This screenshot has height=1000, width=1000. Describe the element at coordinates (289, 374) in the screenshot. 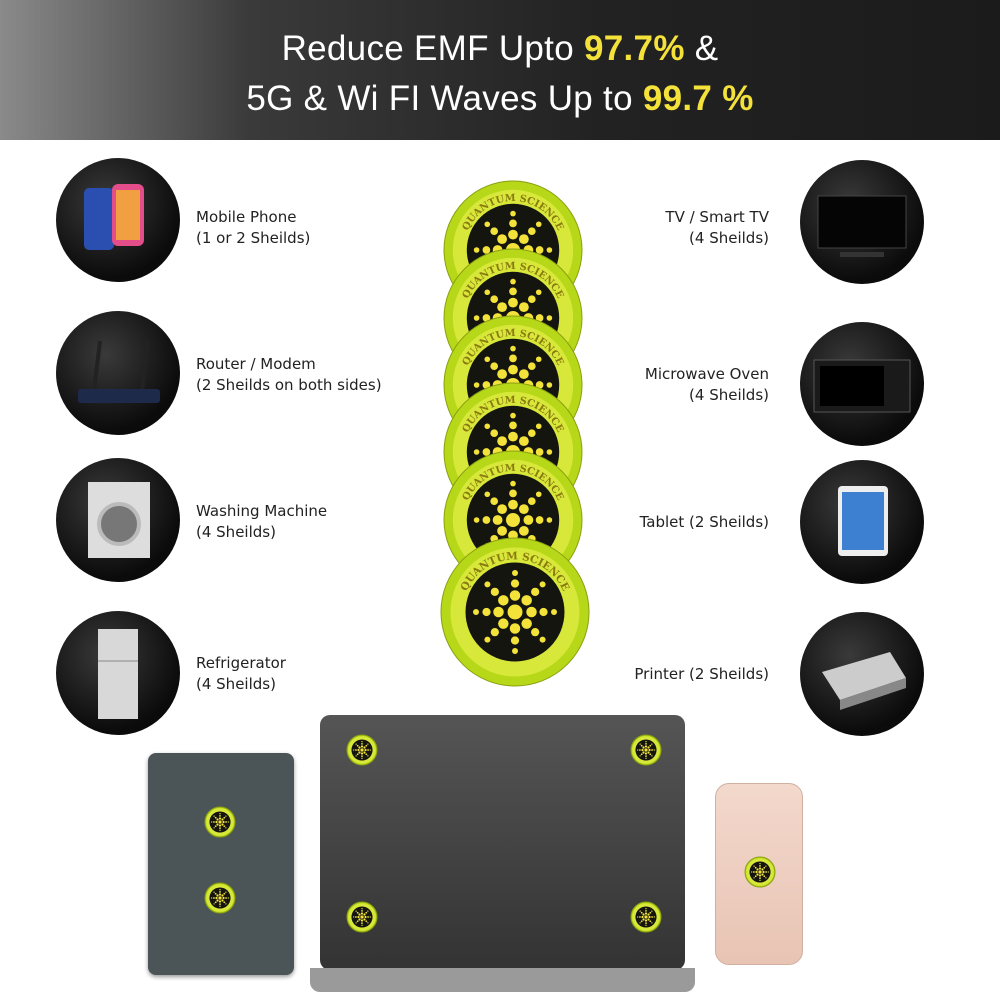

I see `label-router: Router / Modem (2 Sheilds on both sides)` at that location.